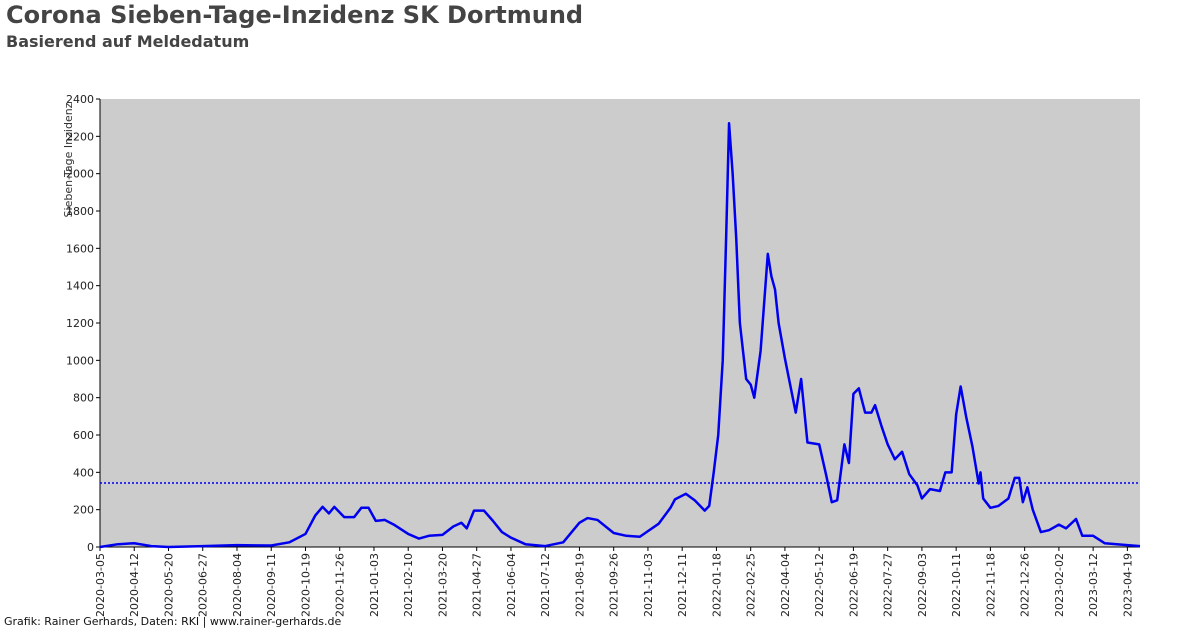 Image resolution: width=1200 pixels, height=632 pixels. I want to click on x-tick-label: 2021-03-20, so click(442, 585).